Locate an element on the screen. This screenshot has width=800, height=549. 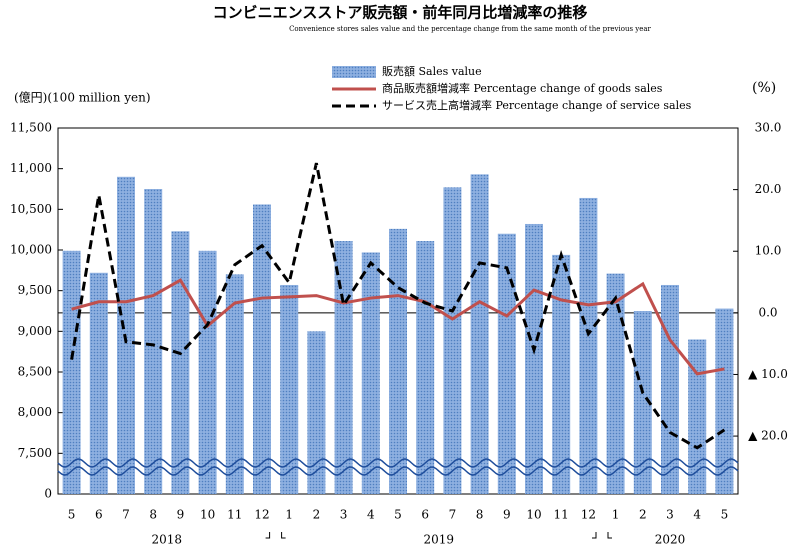
y2-axis-label: (%) is located at coordinates (764, 88).